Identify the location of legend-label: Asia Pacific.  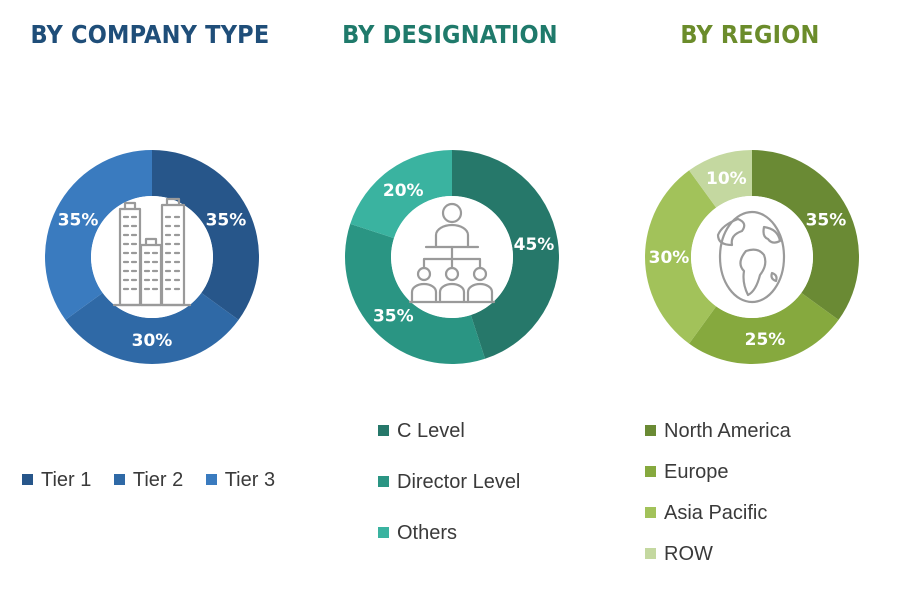
(716, 513).